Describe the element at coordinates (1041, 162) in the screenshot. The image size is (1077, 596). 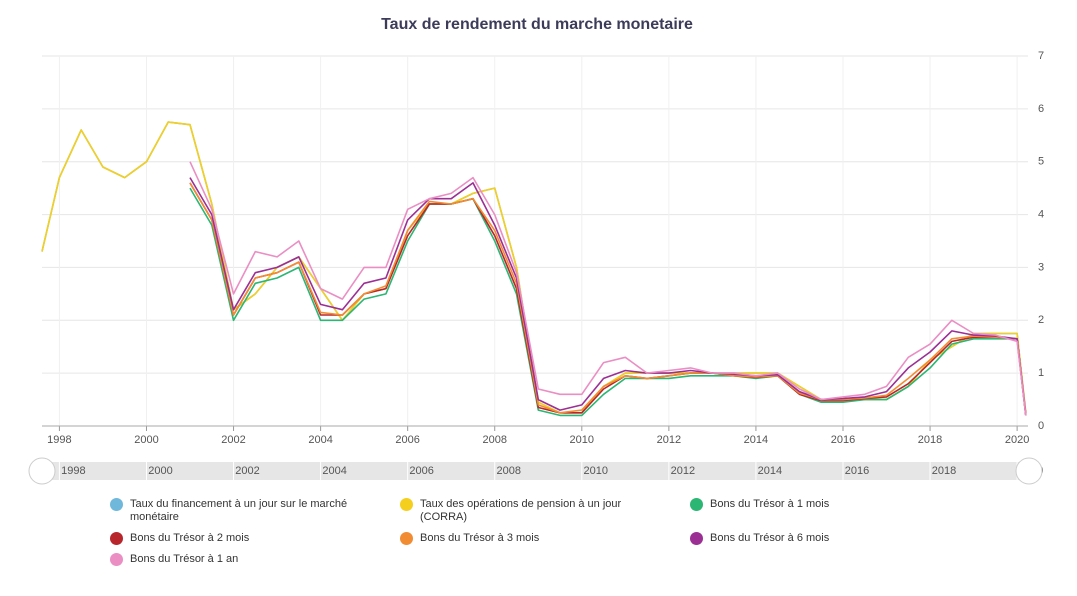
I see `y-tick-label: 5` at that location.